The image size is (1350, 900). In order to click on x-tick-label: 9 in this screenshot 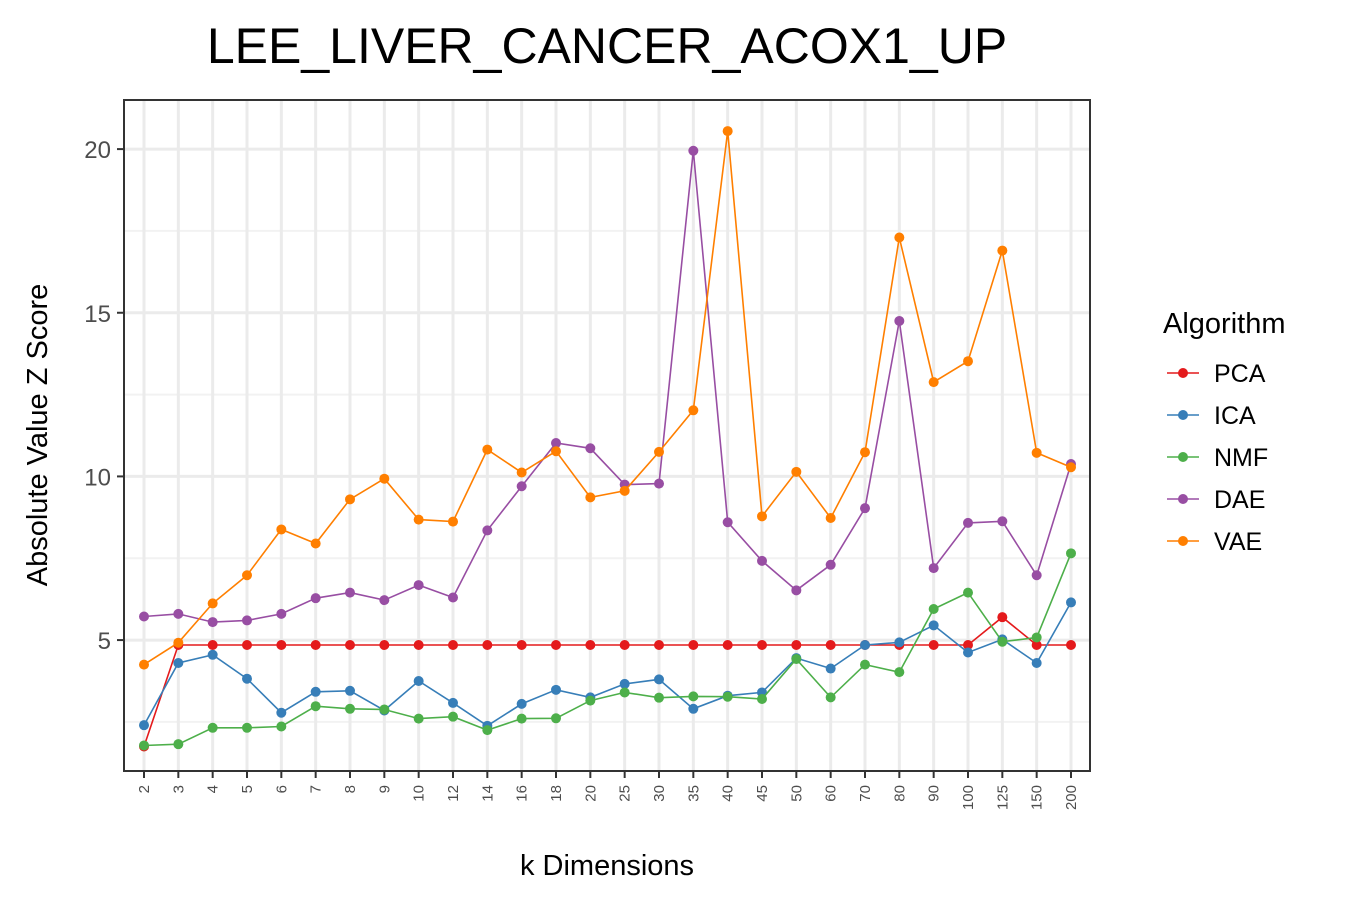, I will do `click(384, 789)`.